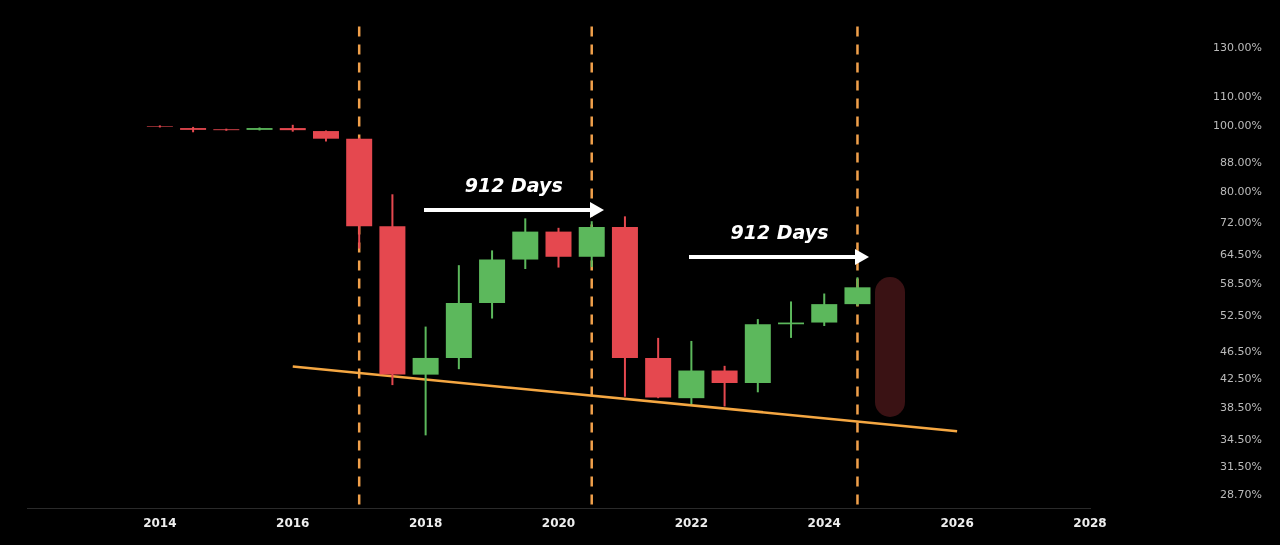 Image resolution: width=1280 pixels, height=545 pixels. I want to click on x-tick-label: 2028, so click(1090, 522).